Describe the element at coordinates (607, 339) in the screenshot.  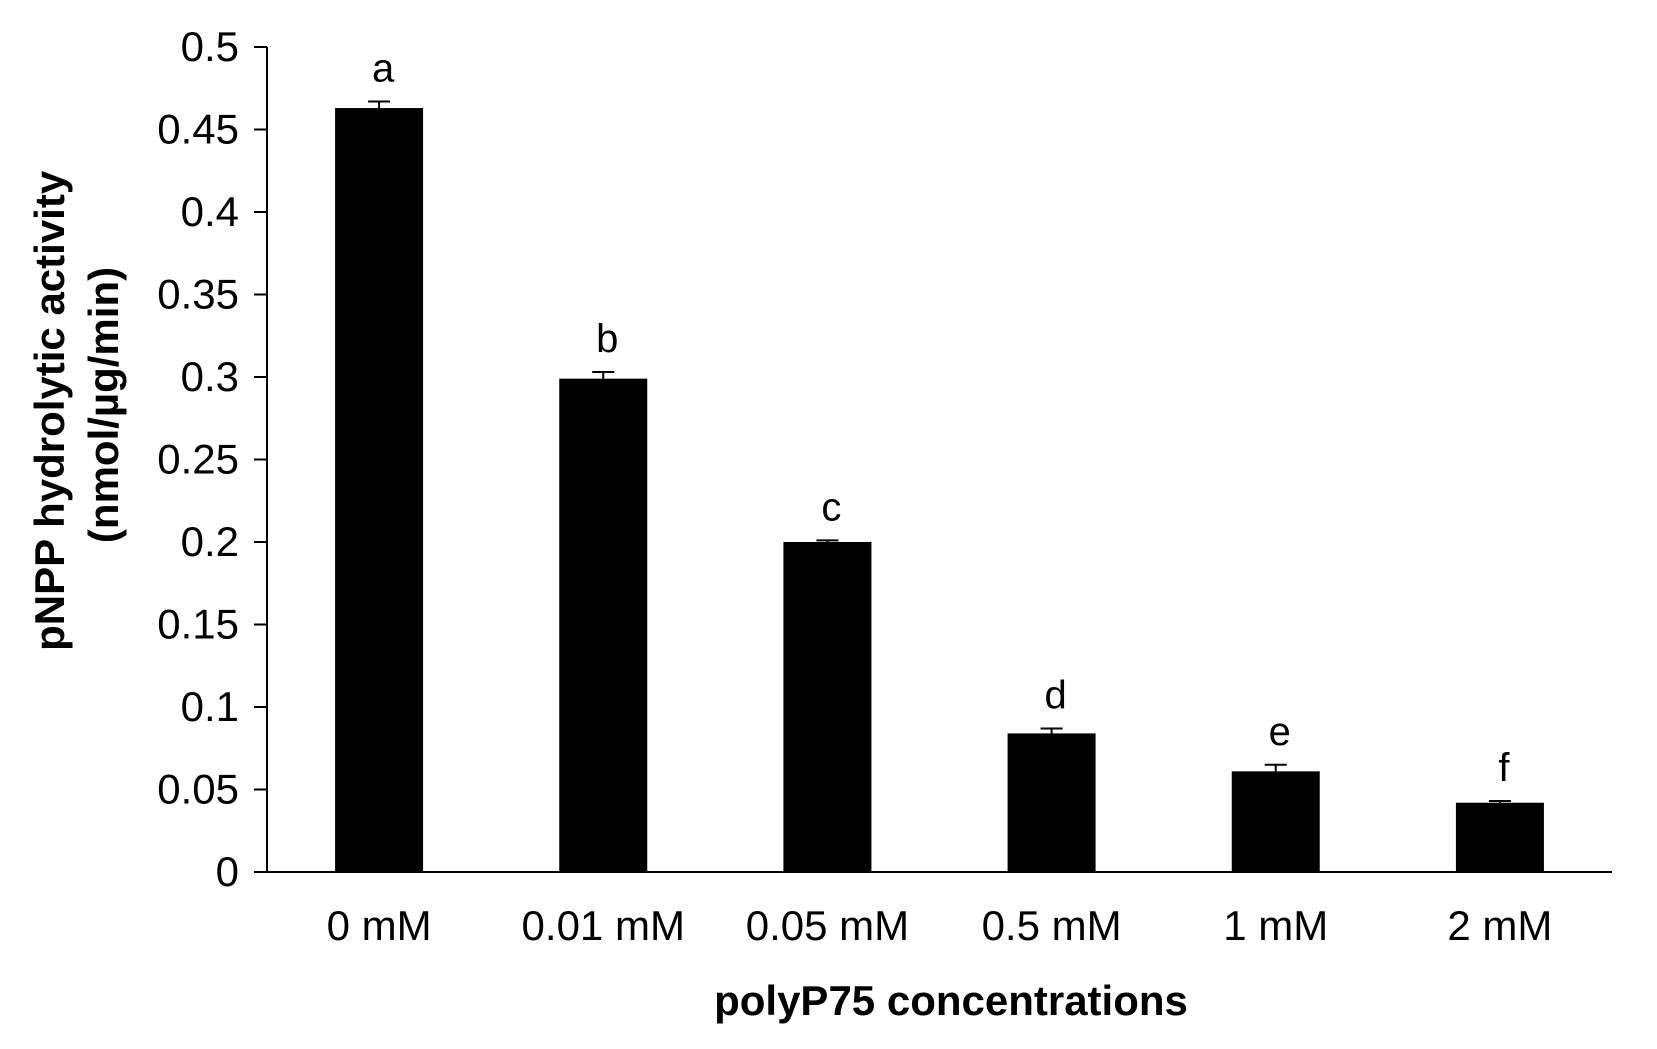
I see `significance-letter: b` at that location.